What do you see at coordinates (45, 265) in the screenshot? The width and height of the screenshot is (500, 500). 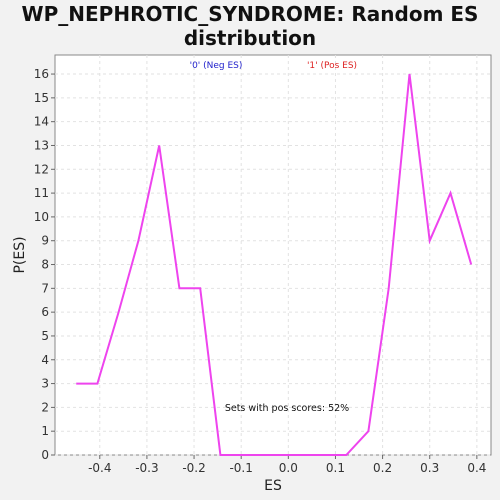 I see `y-tick-label: 8` at bounding box center [45, 265].